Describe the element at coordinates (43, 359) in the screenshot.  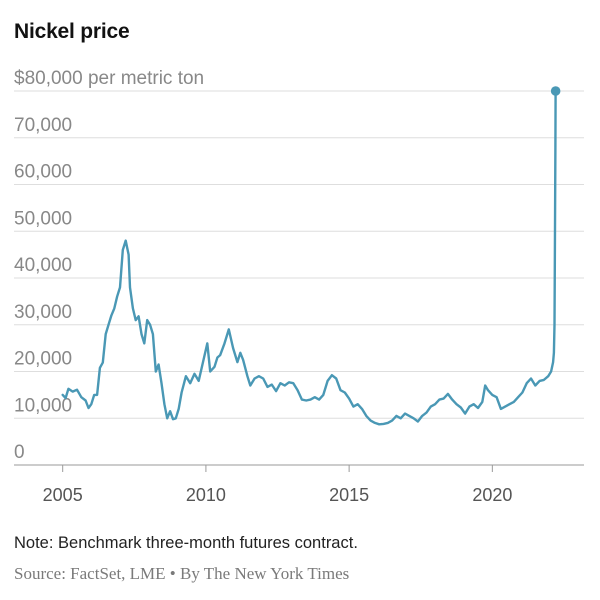
I see `y-tick-label: 20,000` at that location.